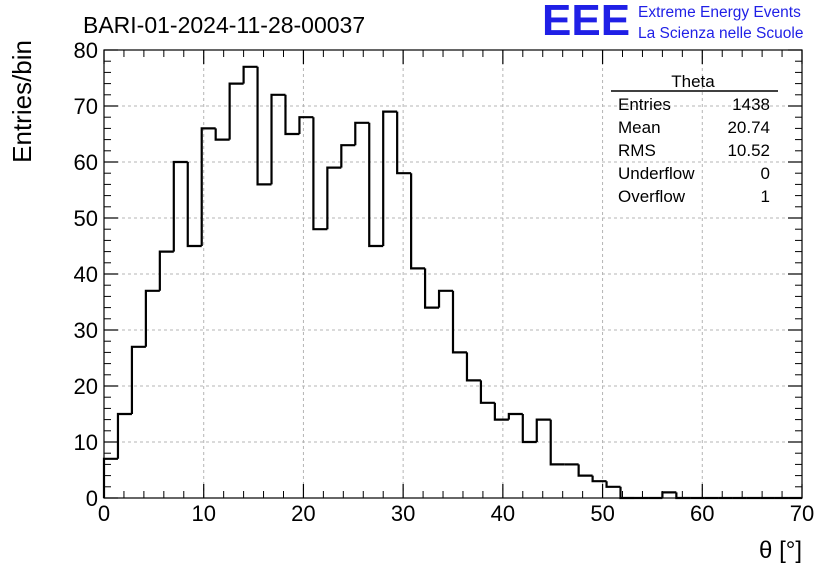 The image size is (836, 572). What do you see at coordinates (751, 104) in the screenshot?
I see `stats-value: 1438` at bounding box center [751, 104].